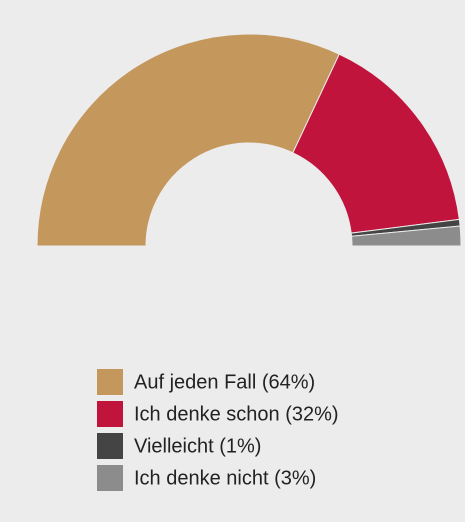 Image resolution: width=465 pixels, height=522 pixels. Describe the element at coordinates (225, 478) in the screenshot. I see `legend-label: Ich denke nicht (3%)` at that location.